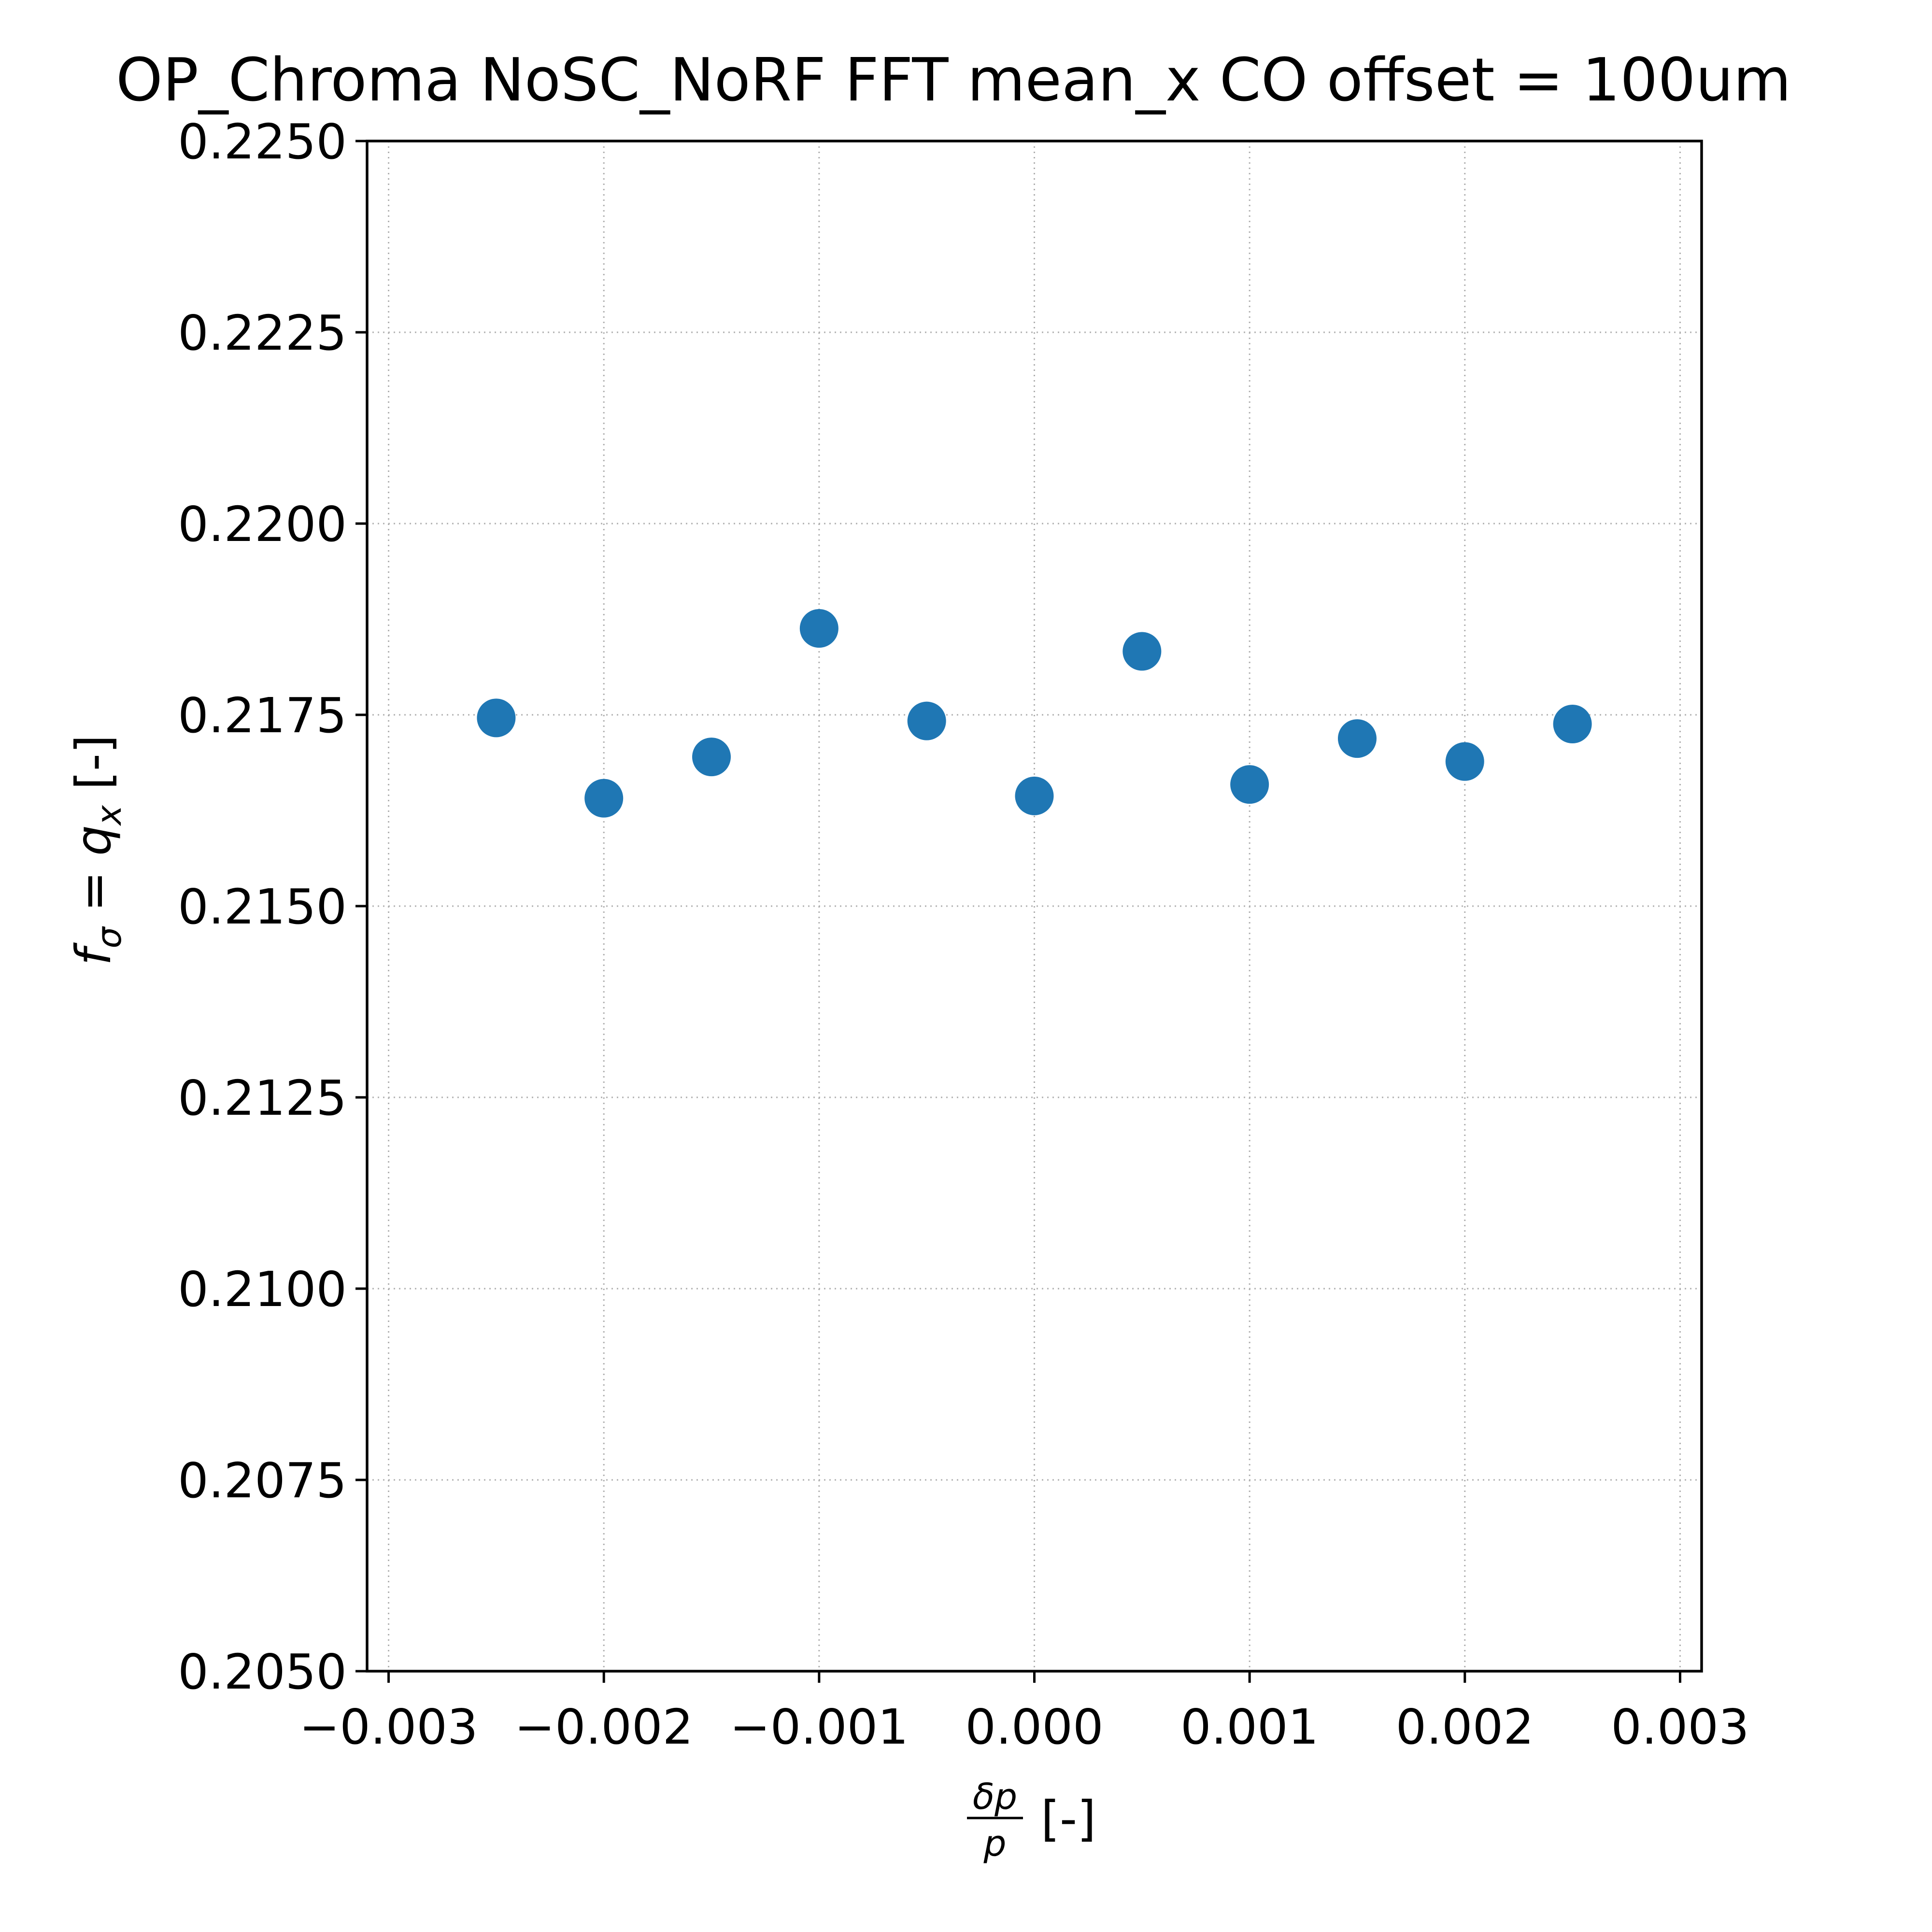  What do you see at coordinates (388, 1727) in the screenshot?
I see `x-tick-label: −0.003` at bounding box center [388, 1727].